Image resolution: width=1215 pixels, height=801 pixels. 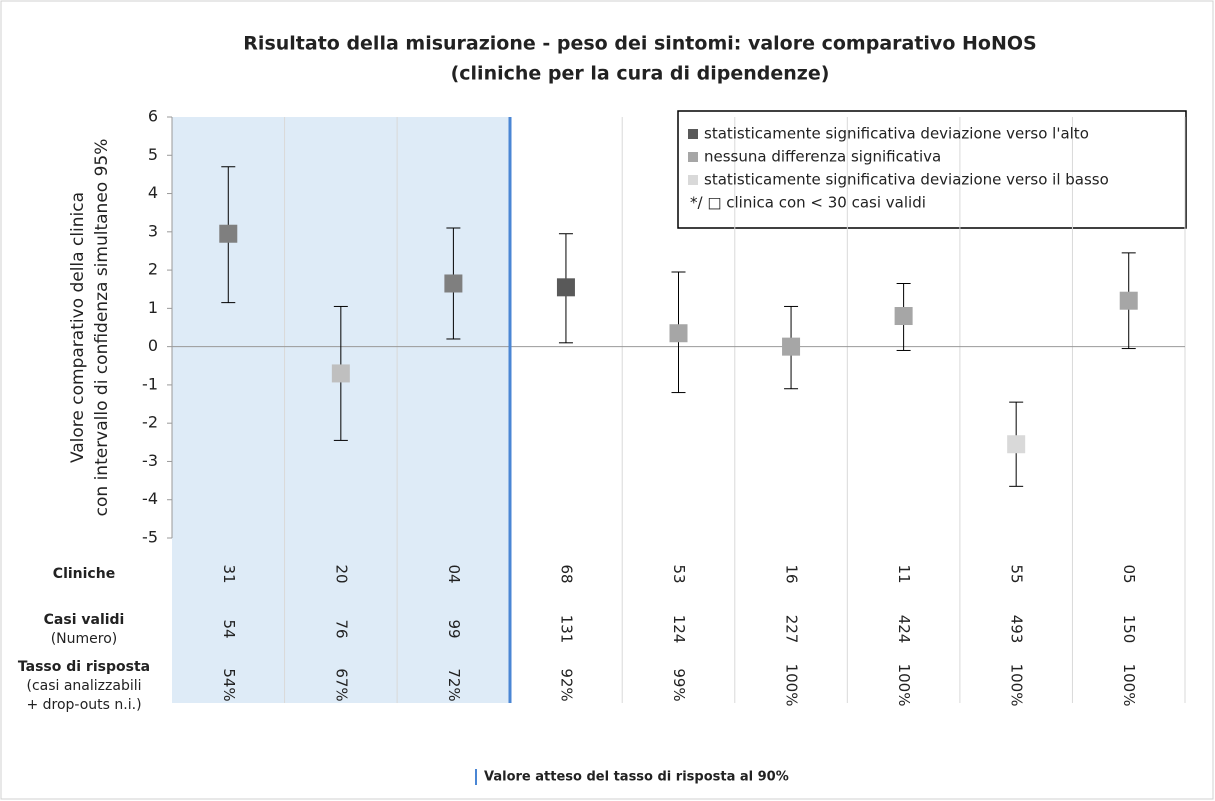 What do you see at coordinates (153, 192) in the screenshot?
I see `y-tick-label: 4` at bounding box center [153, 192].